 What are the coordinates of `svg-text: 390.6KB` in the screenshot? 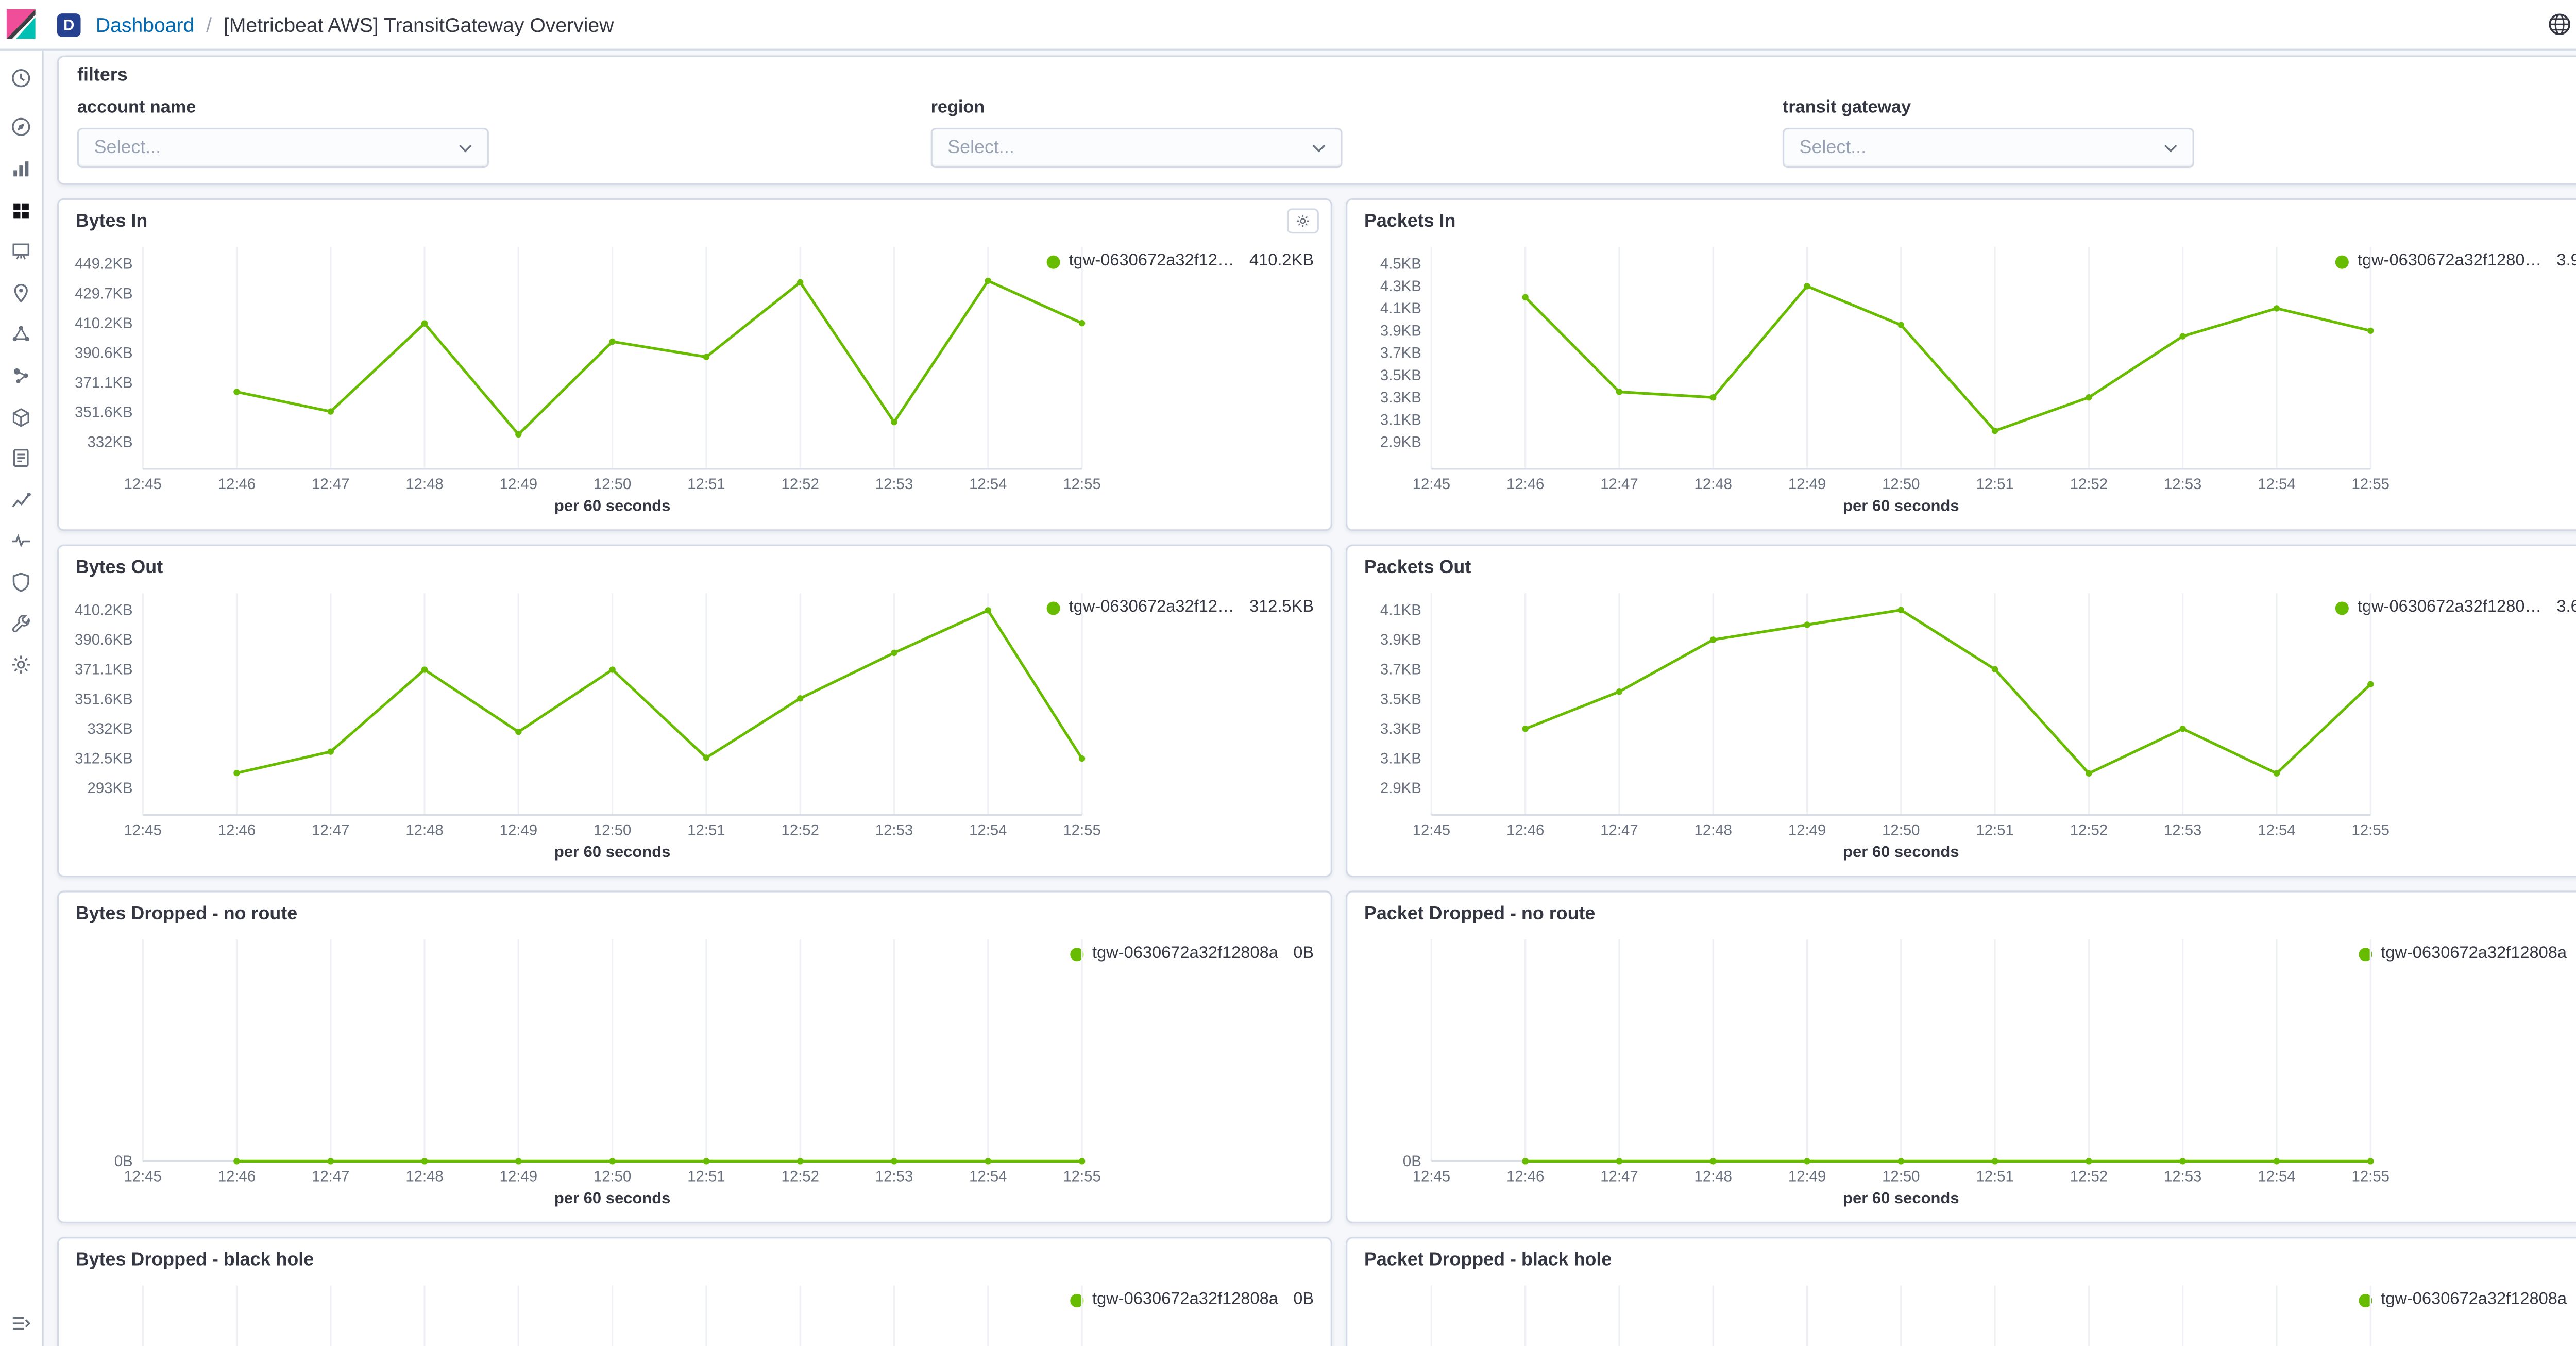 It's located at (104, 639).